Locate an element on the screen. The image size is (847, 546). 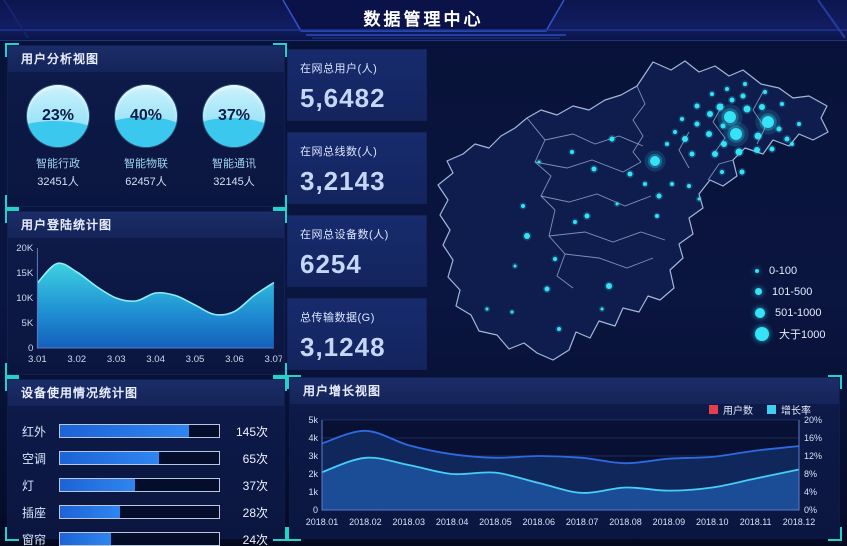
gauge-count: 62457人 is located at coordinates (146, 182).